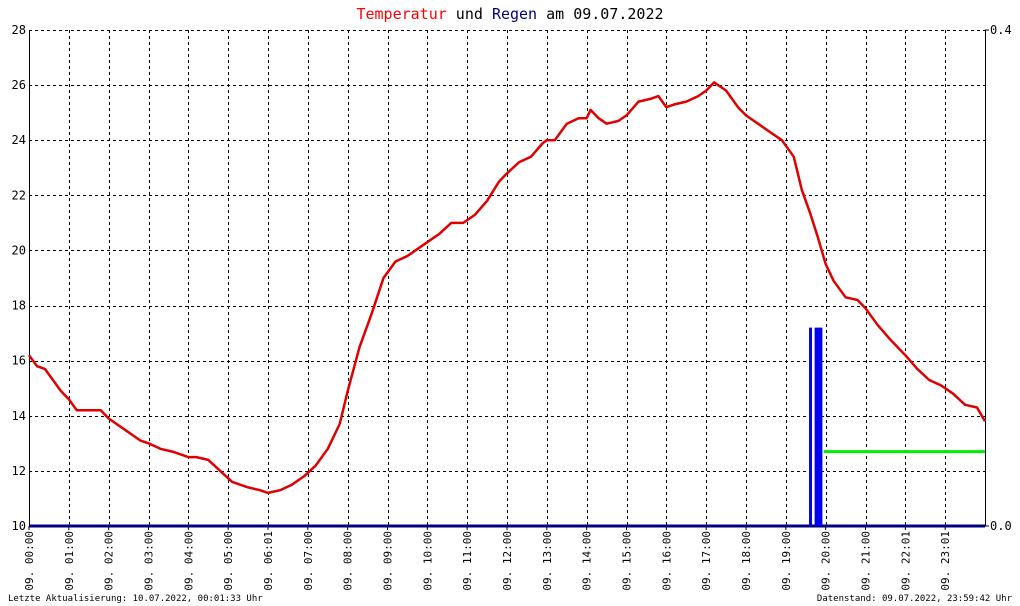  What do you see at coordinates (547, 561) in the screenshot?
I see `x-tick-13: 09. 13:00` at bounding box center [547, 561].